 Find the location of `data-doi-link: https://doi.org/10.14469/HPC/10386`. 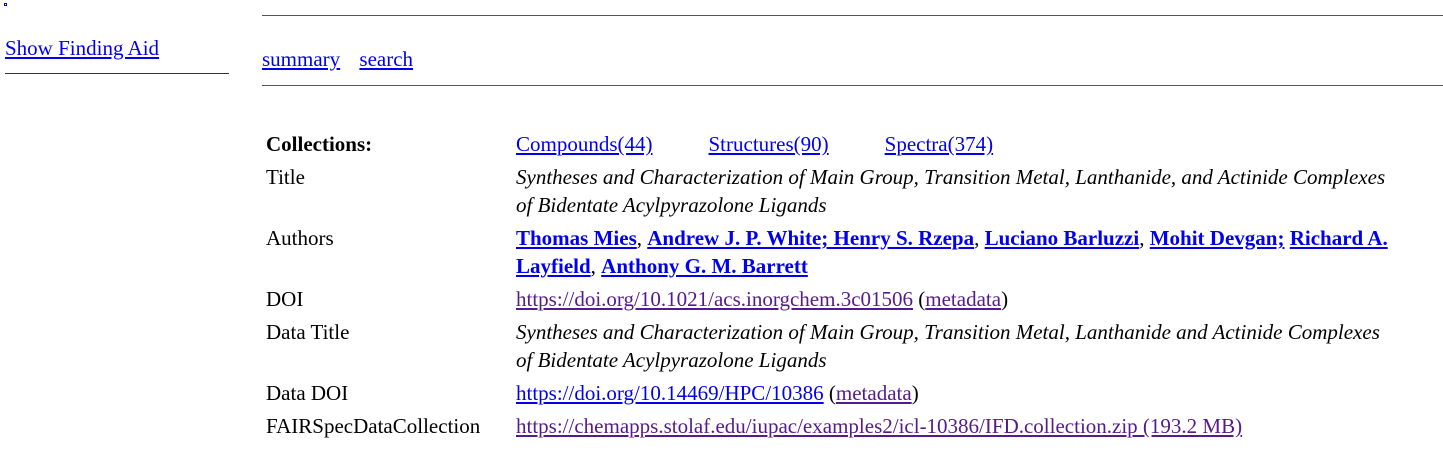

data-doi-link: https://doi.org/10.14469/HPC/10386 is located at coordinates (670, 393).